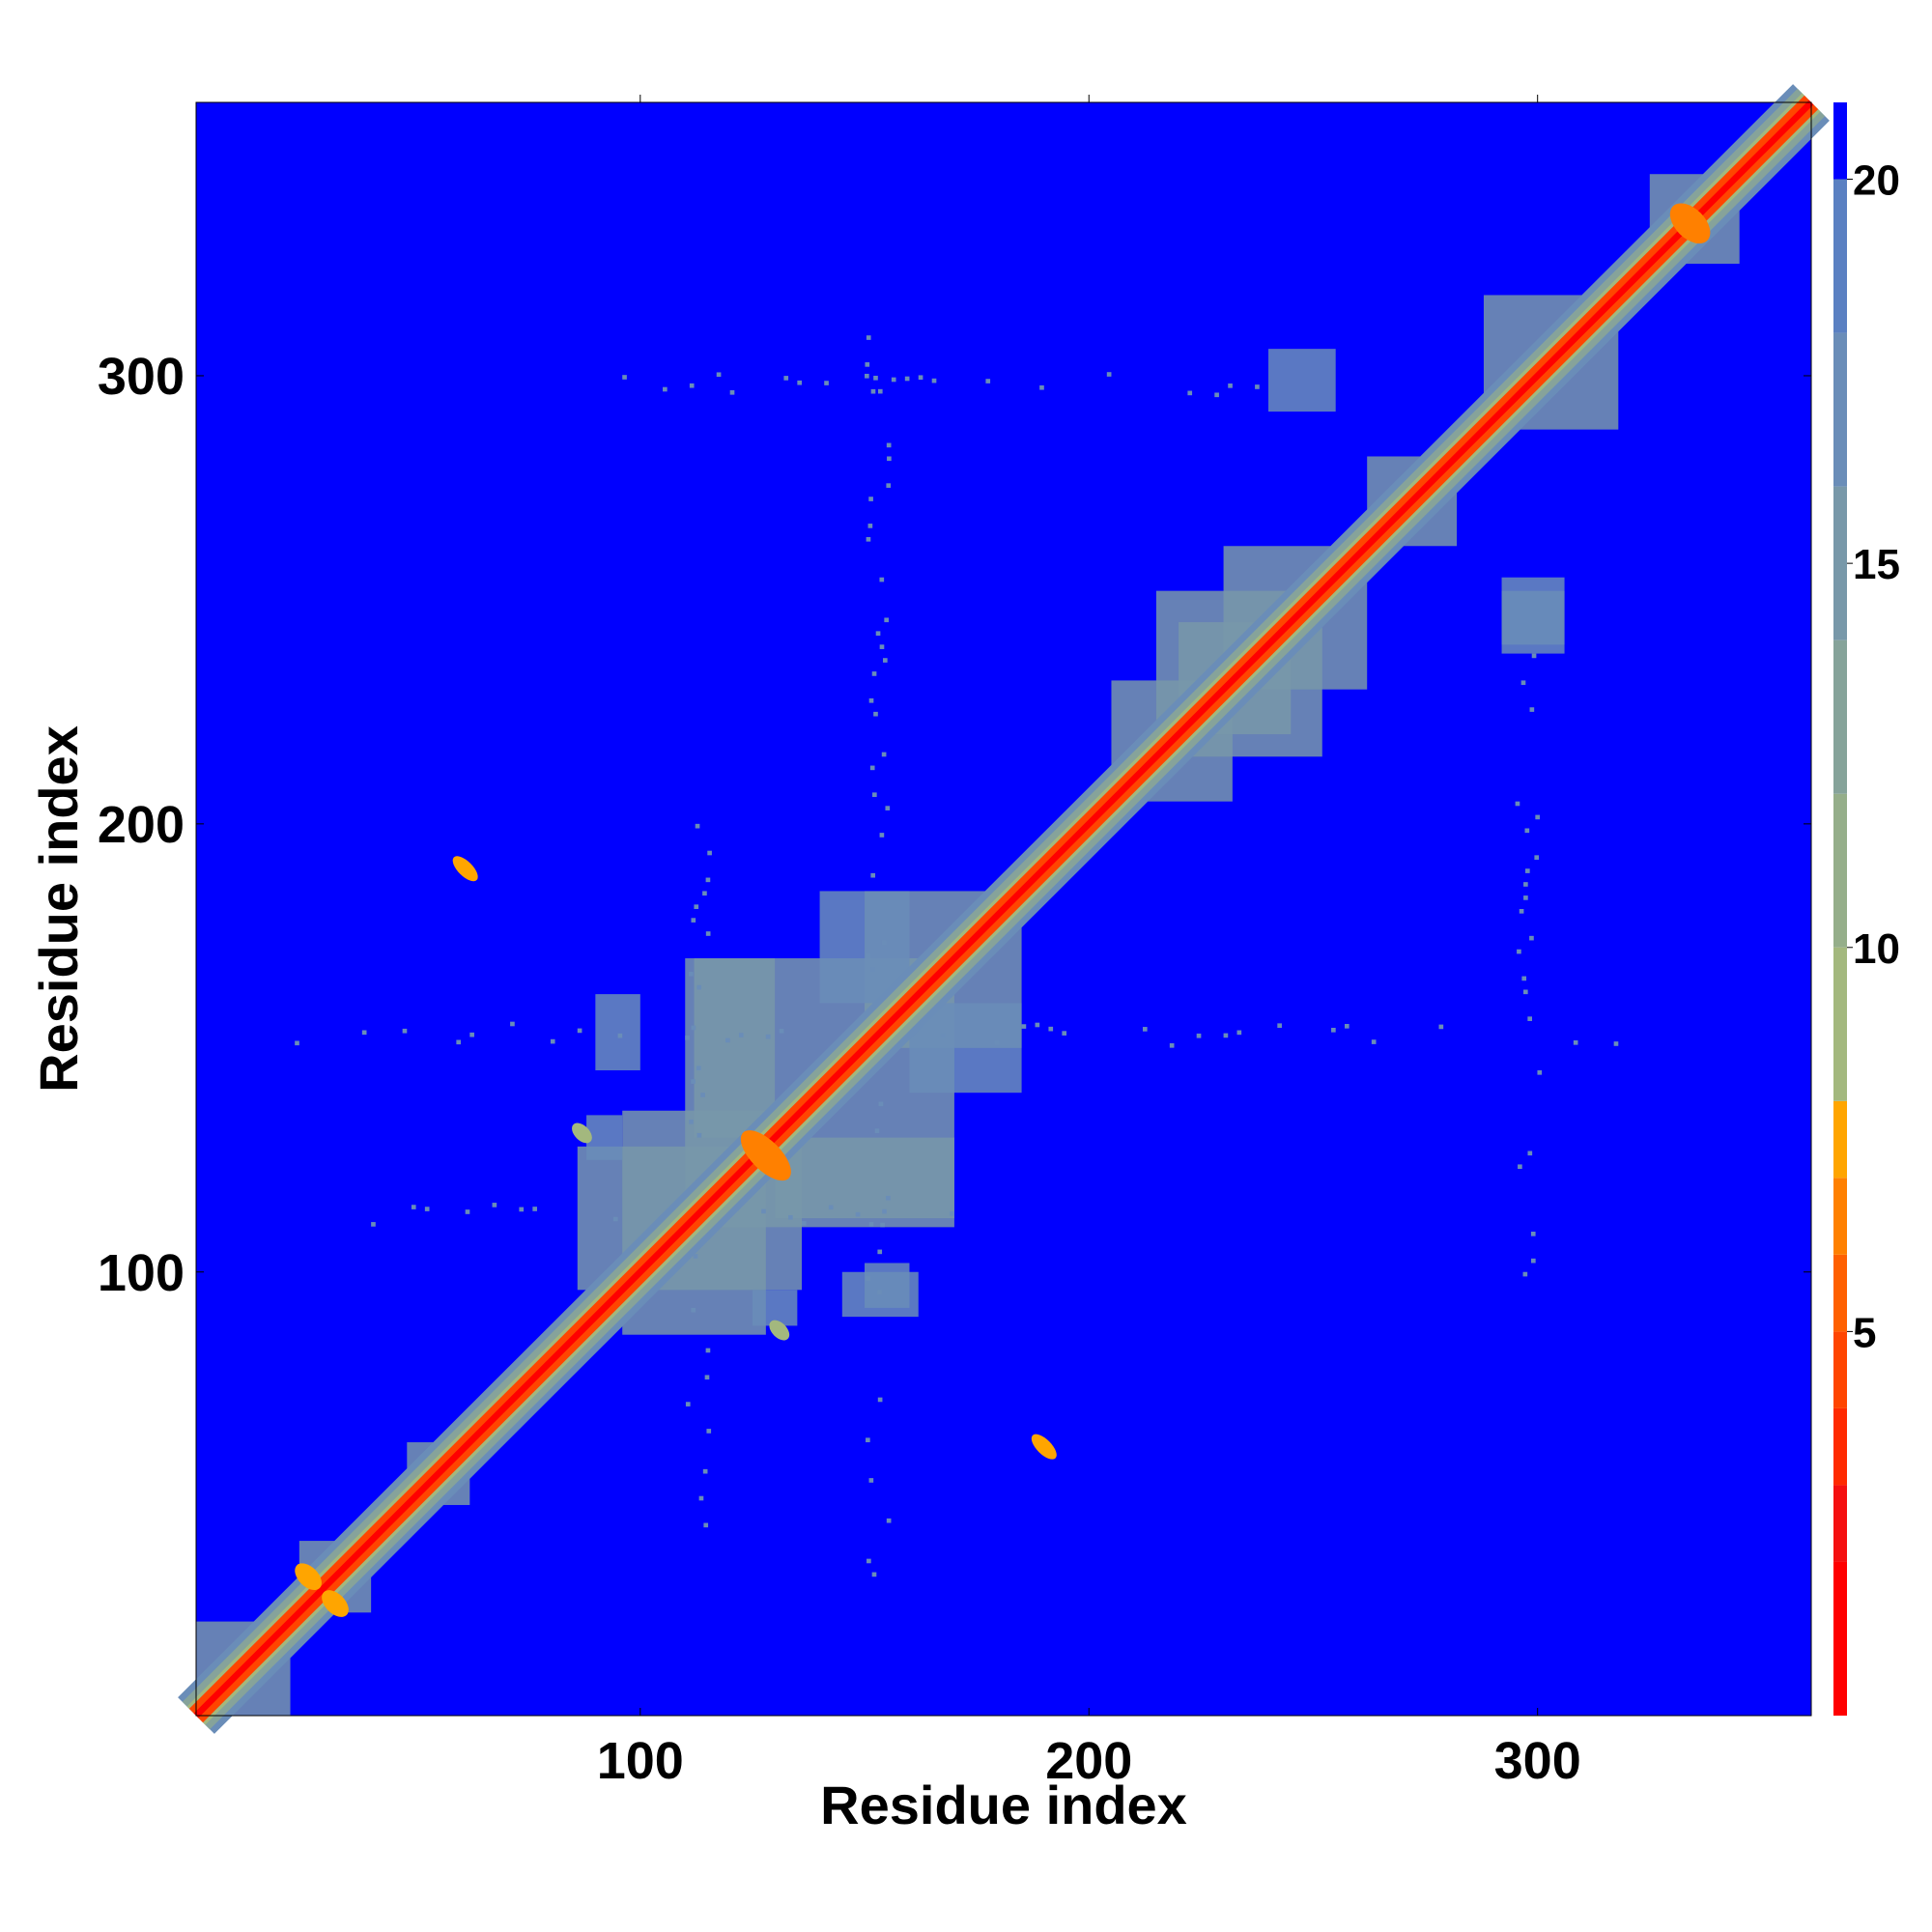  Describe the element at coordinates (640, 1761) in the screenshot. I see `x-tick-label: 100` at that location.